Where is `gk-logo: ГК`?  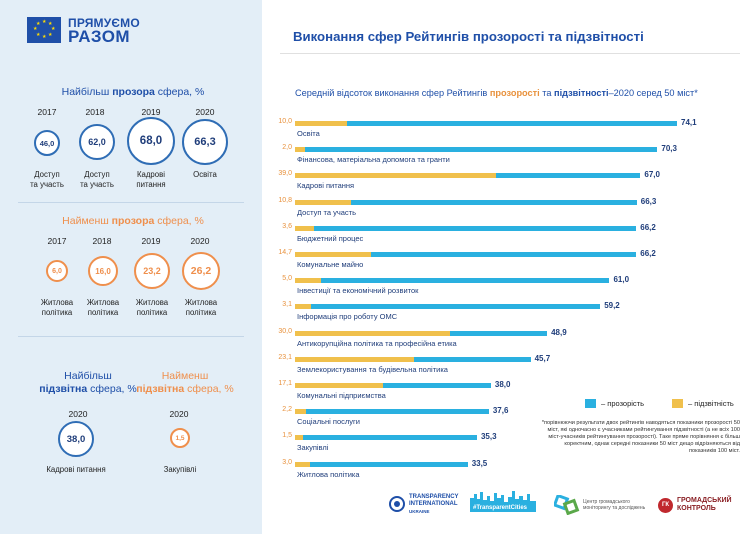
gk-logo: ГК is located at coordinates (665, 505).